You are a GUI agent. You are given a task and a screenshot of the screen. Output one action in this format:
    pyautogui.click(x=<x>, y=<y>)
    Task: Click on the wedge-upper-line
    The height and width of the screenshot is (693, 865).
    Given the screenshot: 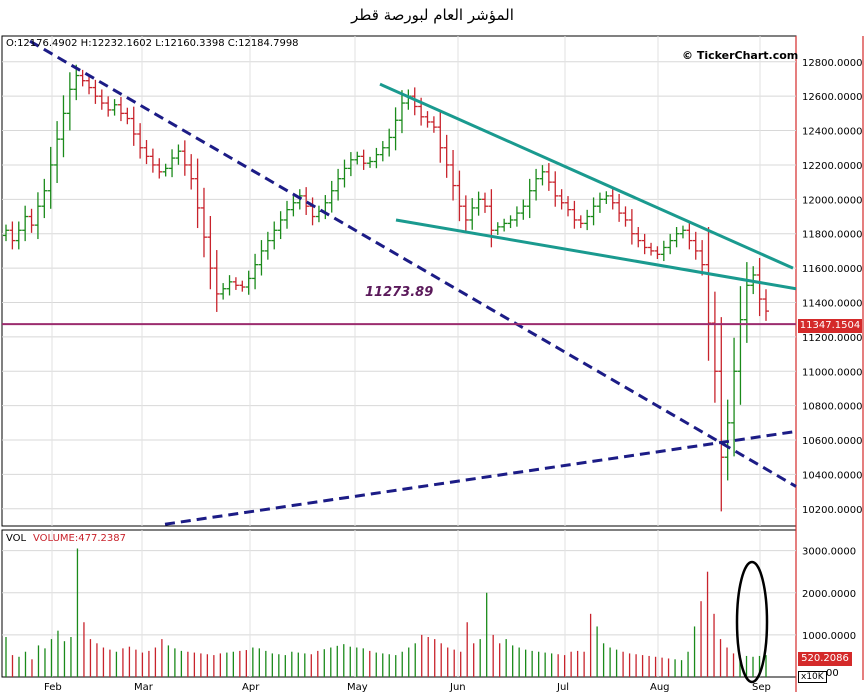 What is the action you would take?
    pyautogui.click(x=586, y=176)
    